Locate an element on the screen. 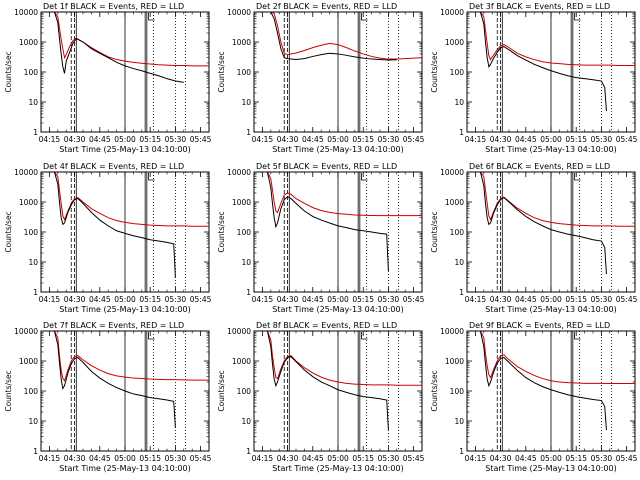  panel-title: Det 4f BLACK = Events, RED = LLD is located at coordinates (113, 166).